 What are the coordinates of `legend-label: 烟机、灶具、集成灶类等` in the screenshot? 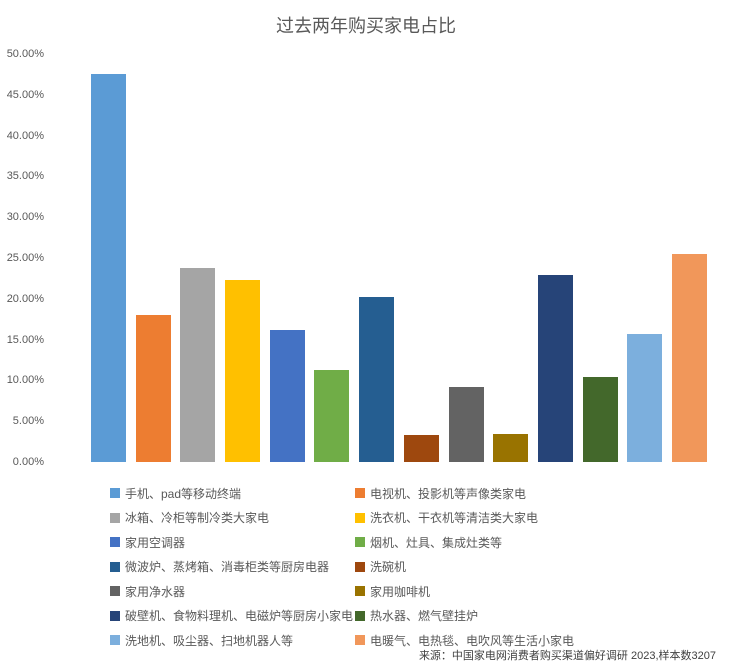 It's located at (436, 542).